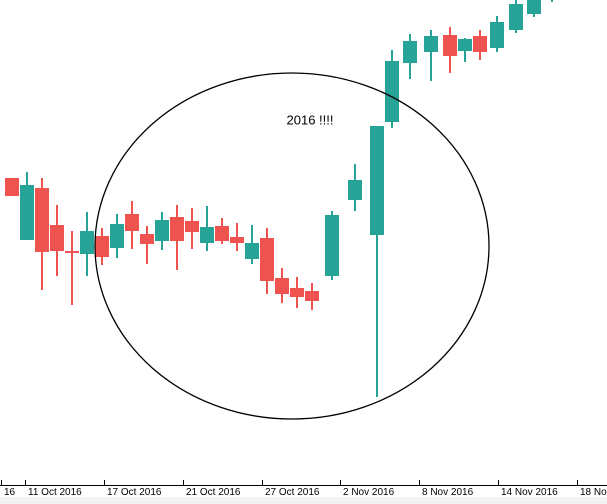 The width and height of the screenshot is (607, 504). Describe the element at coordinates (529, 492) in the screenshot. I see `x-axis-tick-label: 14 Nov 2016` at that location.